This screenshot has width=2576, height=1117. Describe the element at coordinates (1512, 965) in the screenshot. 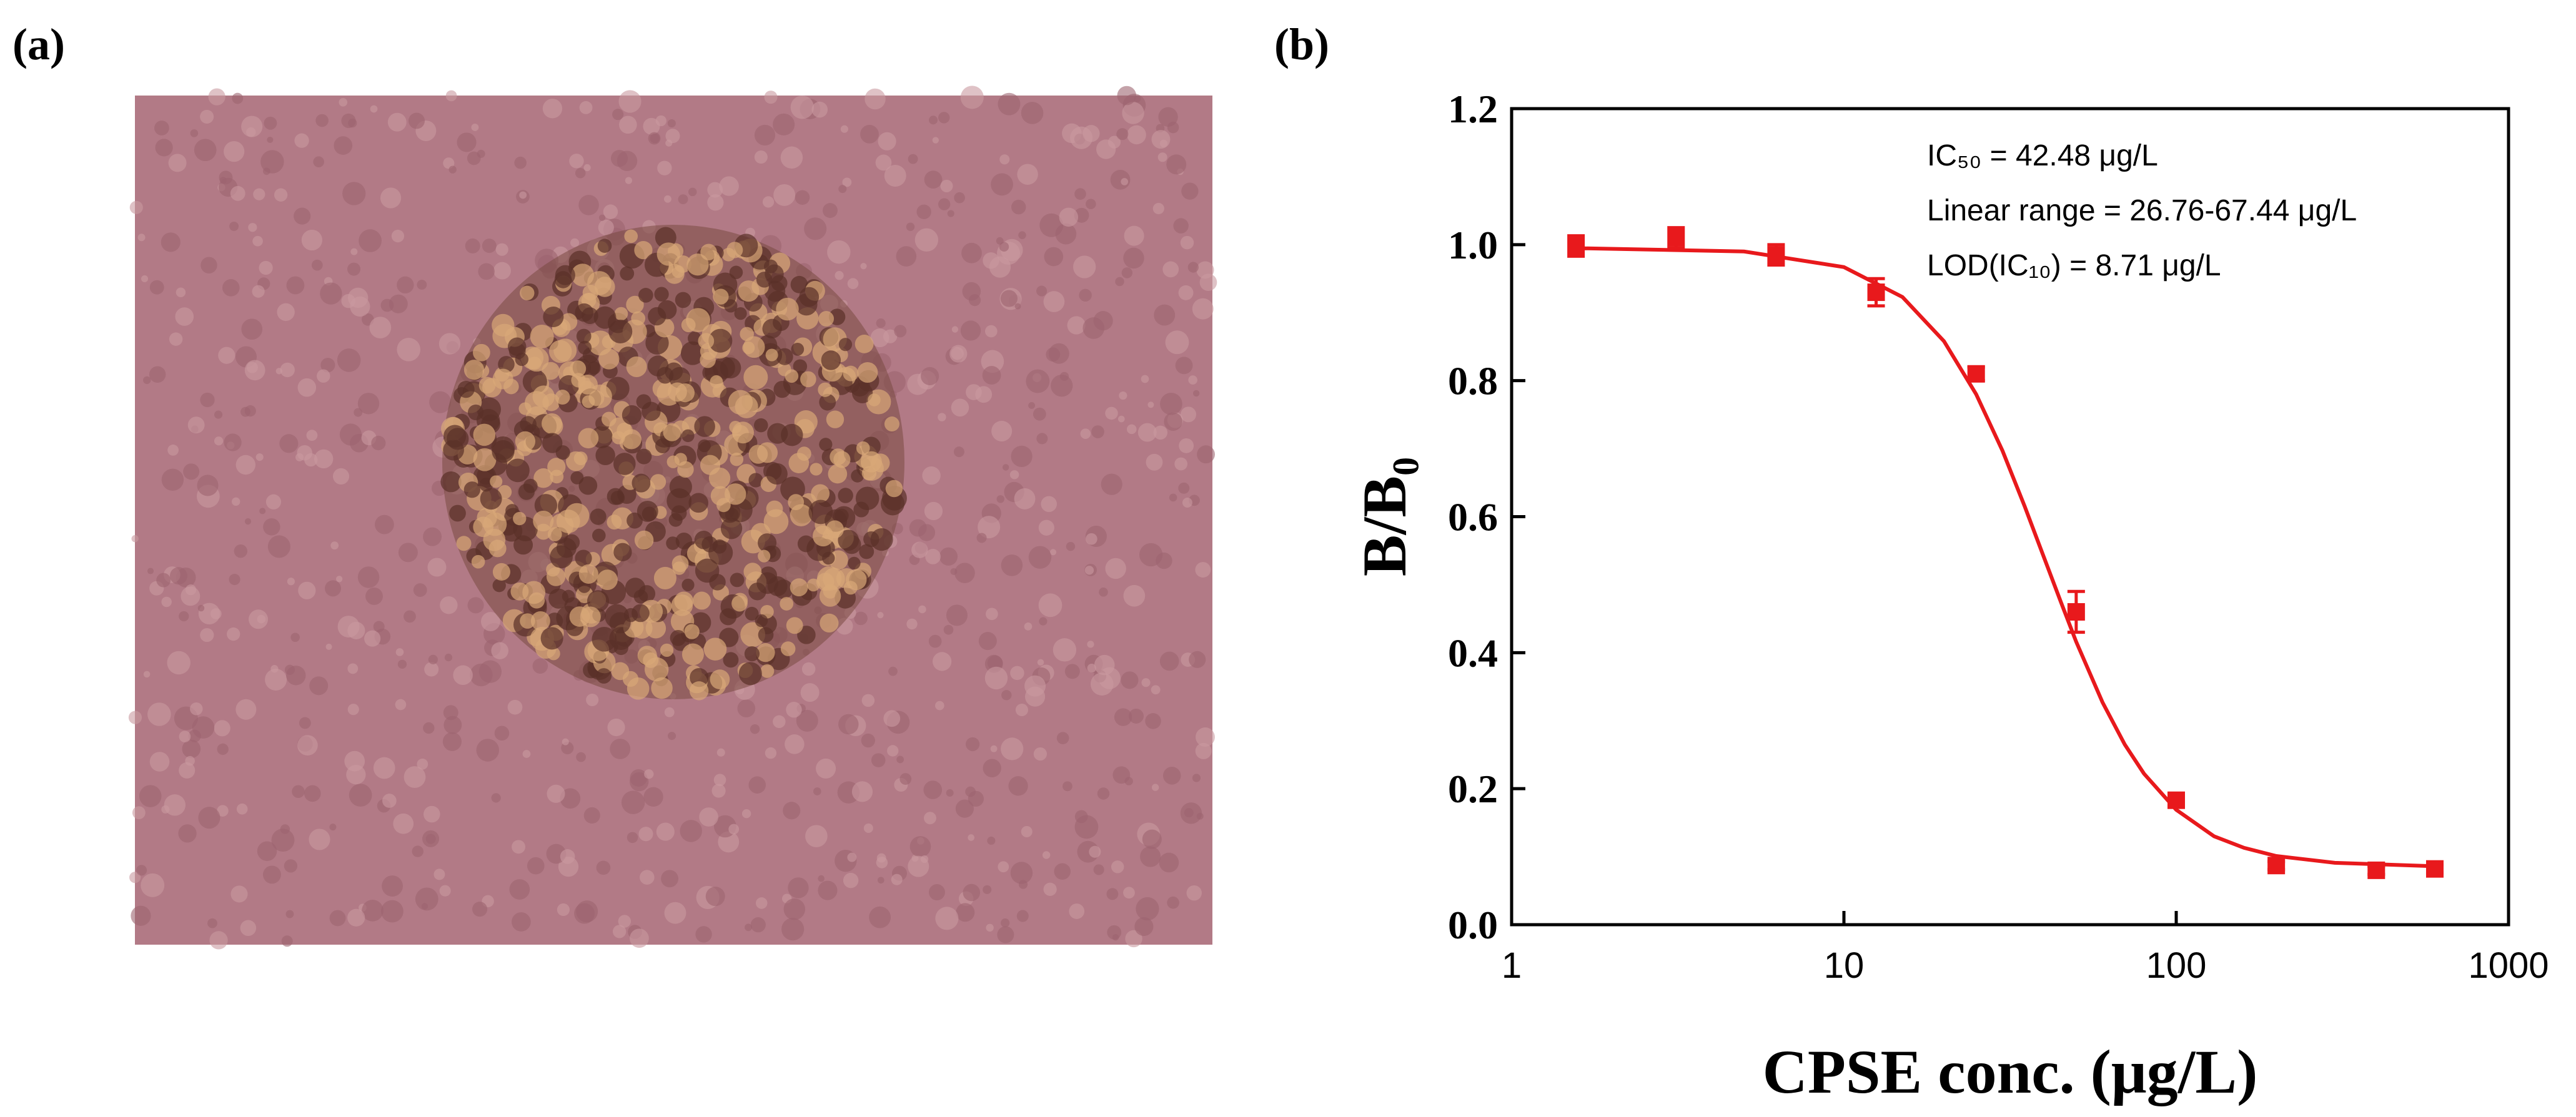

I see `x-tick-label: 1` at that location.